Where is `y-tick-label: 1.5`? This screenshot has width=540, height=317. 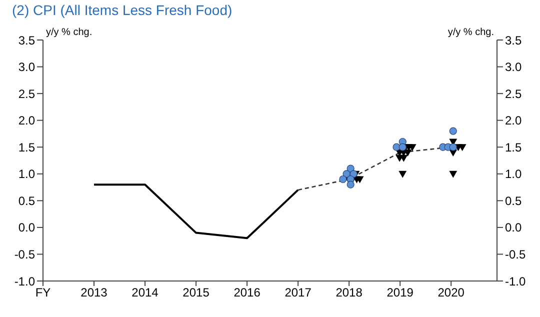 y-tick-label: 1.5 is located at coordinates (27, 147).